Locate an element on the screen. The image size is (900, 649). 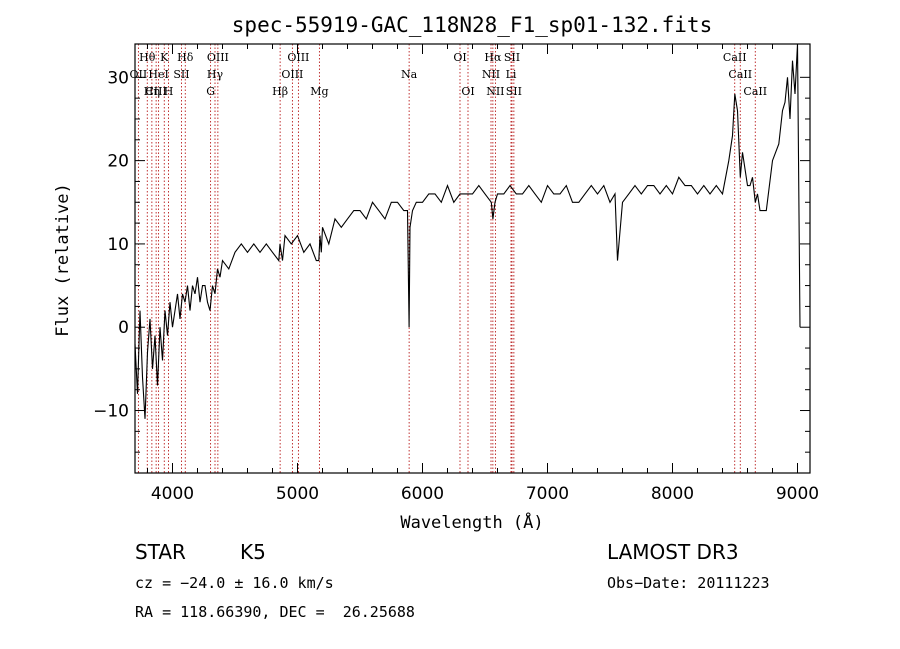
line-label-H-eta: Hη is located at coordinates (152, 91).